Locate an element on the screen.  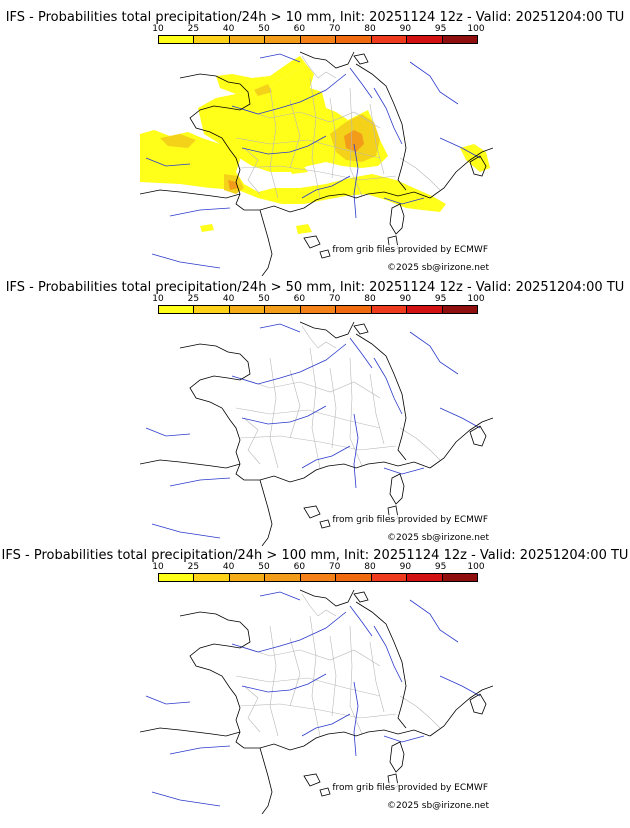
precip-shading is located at coordinates (315, 145).